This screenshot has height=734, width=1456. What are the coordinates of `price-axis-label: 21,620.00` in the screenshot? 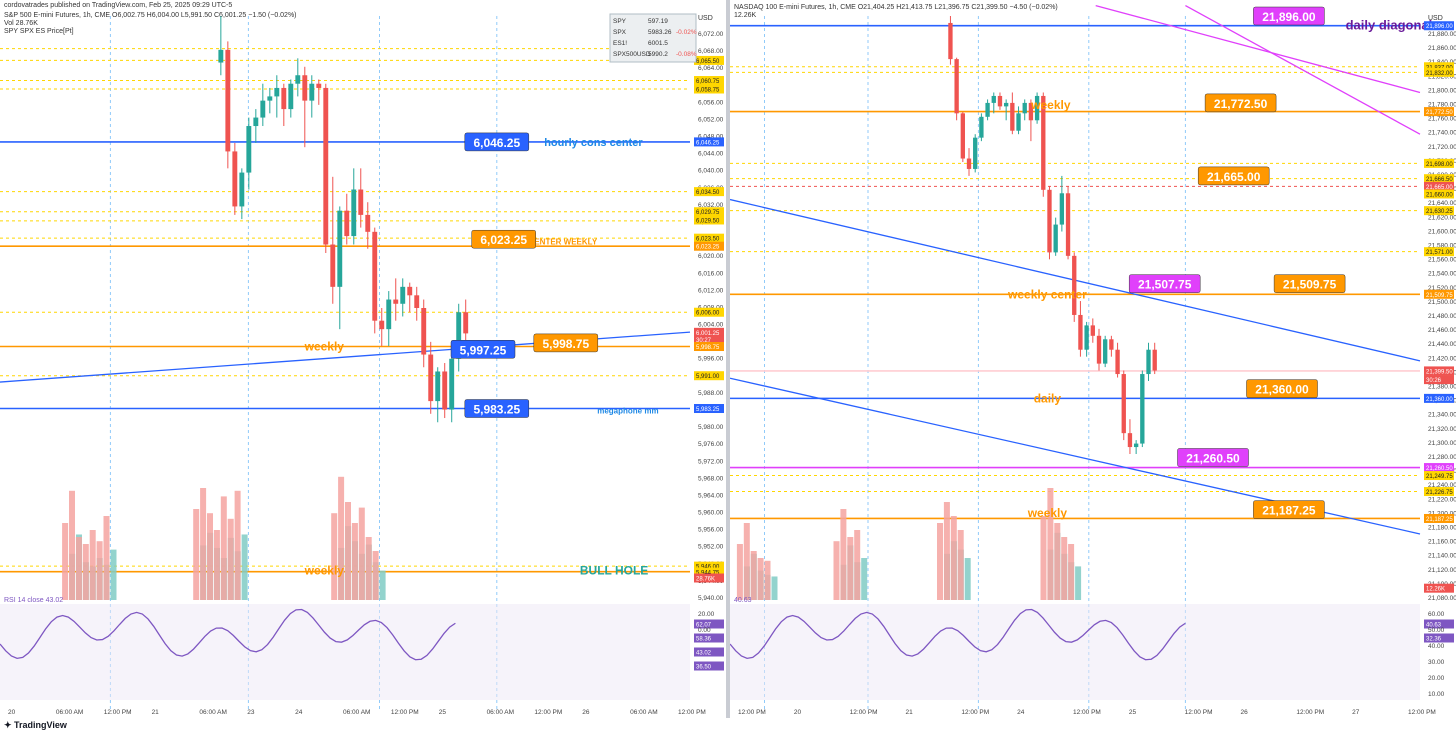 It's located at (1442, 217).